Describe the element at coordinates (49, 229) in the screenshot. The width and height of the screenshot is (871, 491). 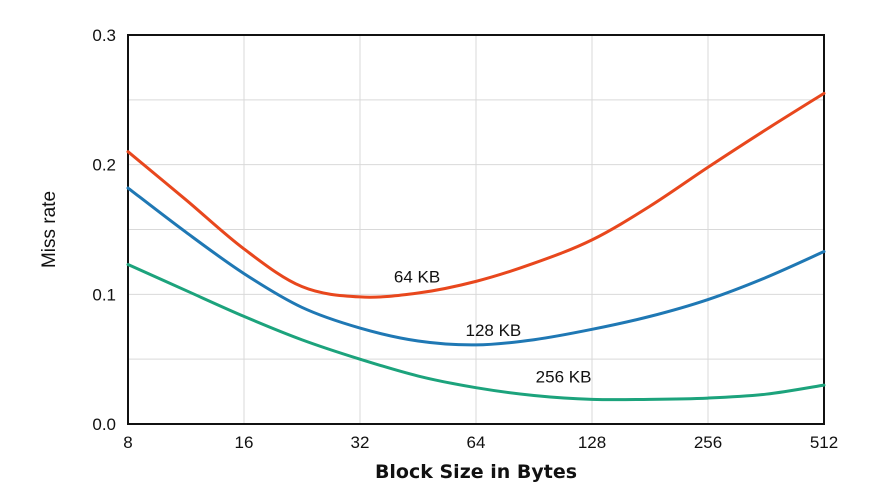
I see `y-axis-title: Miss rate` at that location.